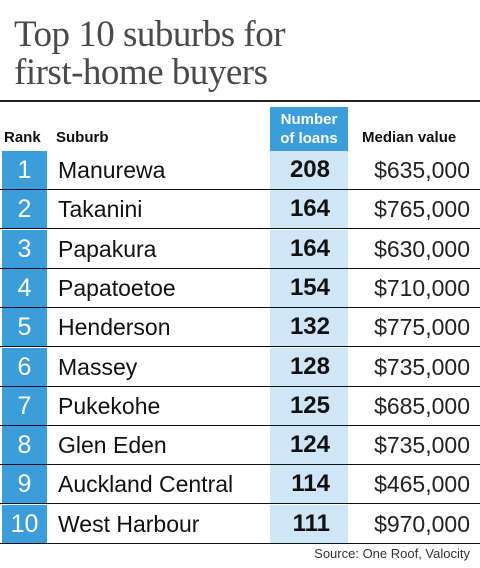 This screenshot has width=480, height=568. What do you see at coordinates (309, 327) in the screenshot?
I see `loans-cell: 132` at bounding box center [309, 327].